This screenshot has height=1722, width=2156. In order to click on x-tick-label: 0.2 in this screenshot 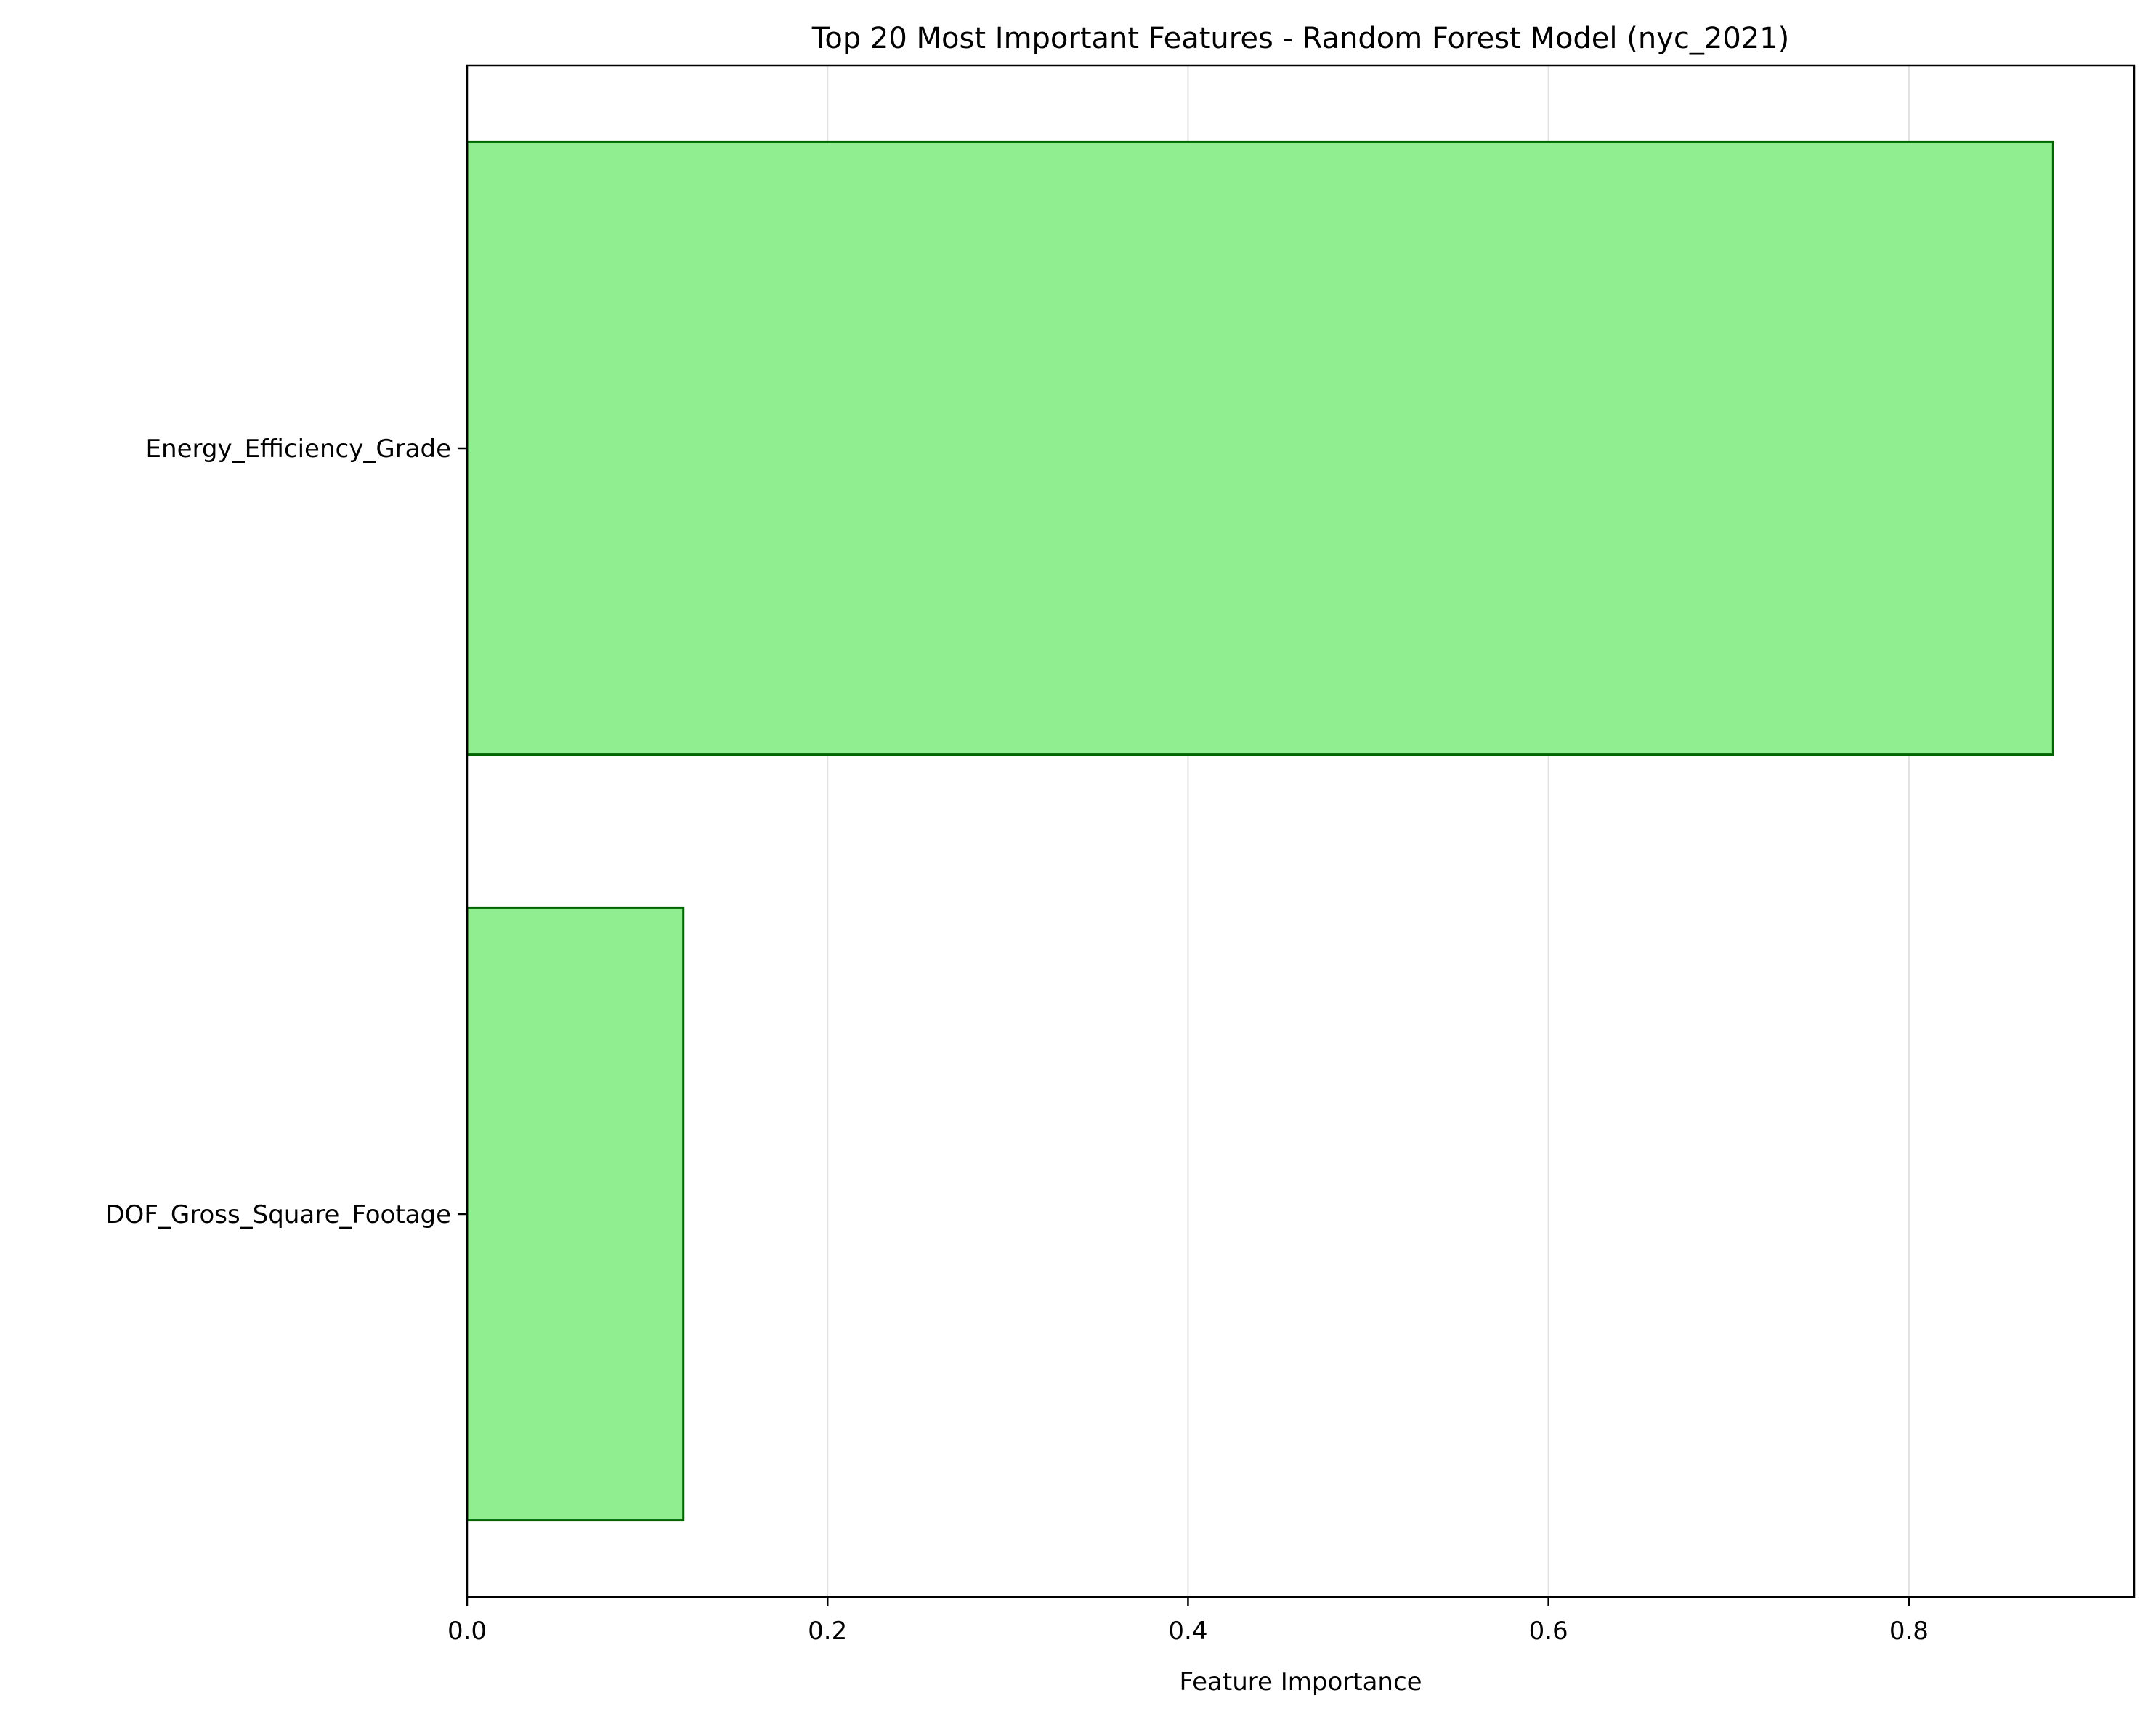, I will do `click(827, 1632)`.